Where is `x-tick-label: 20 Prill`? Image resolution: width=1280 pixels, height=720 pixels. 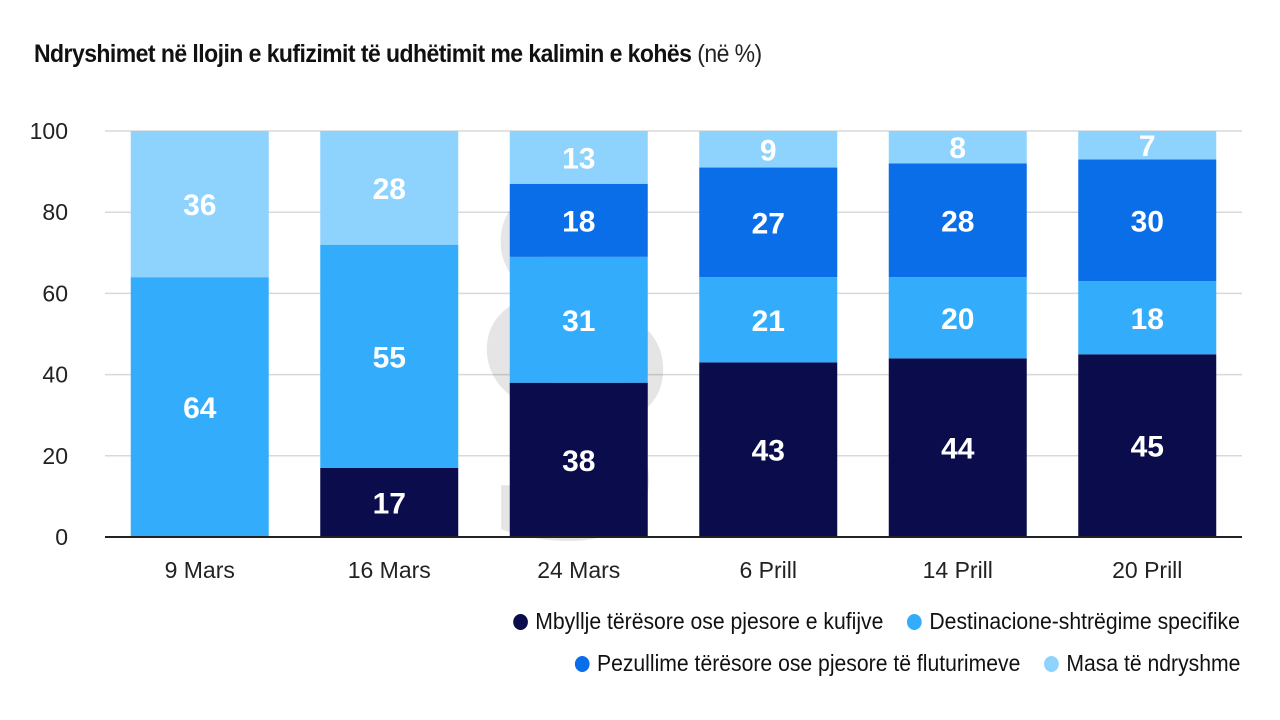
x-tick-label: 20 Prill is located at coordinates (1147, 570).